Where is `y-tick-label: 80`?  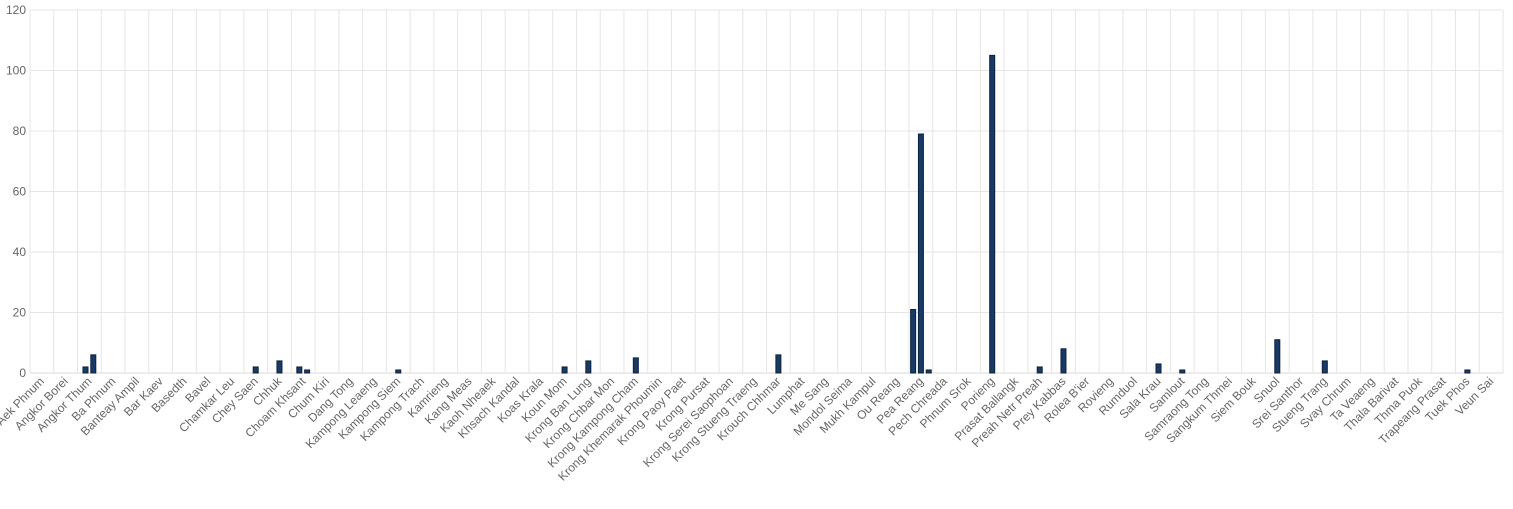 y-tick-label: 80 is located at coordinates (20, 131).